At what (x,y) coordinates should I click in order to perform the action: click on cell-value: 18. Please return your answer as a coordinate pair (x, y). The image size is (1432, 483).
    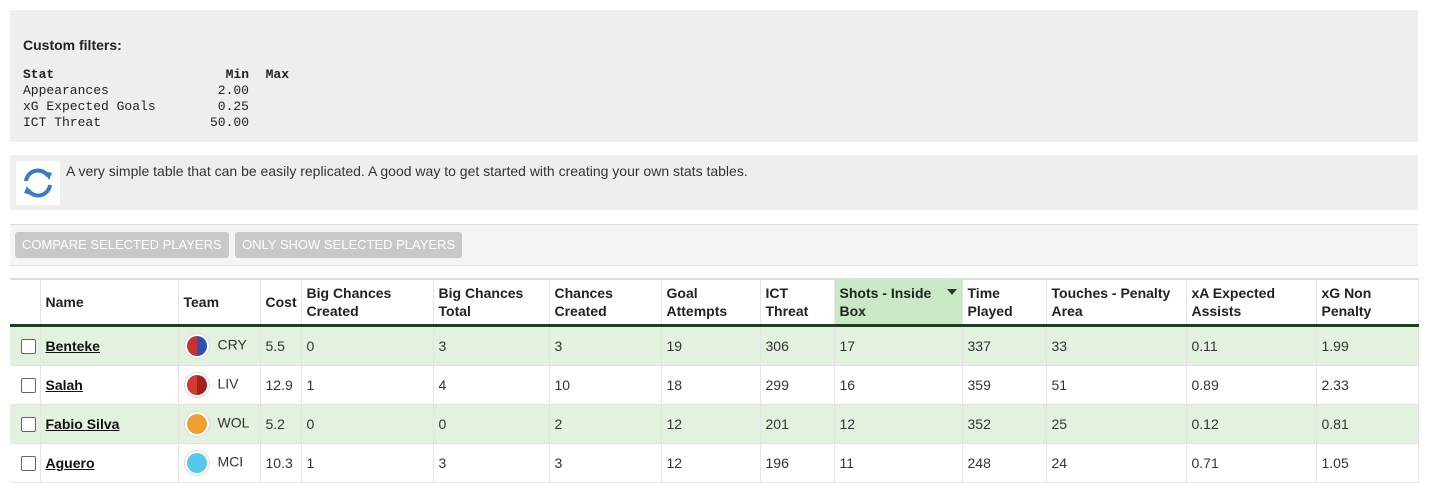
    Looking at the image, I should click on (674, 385).